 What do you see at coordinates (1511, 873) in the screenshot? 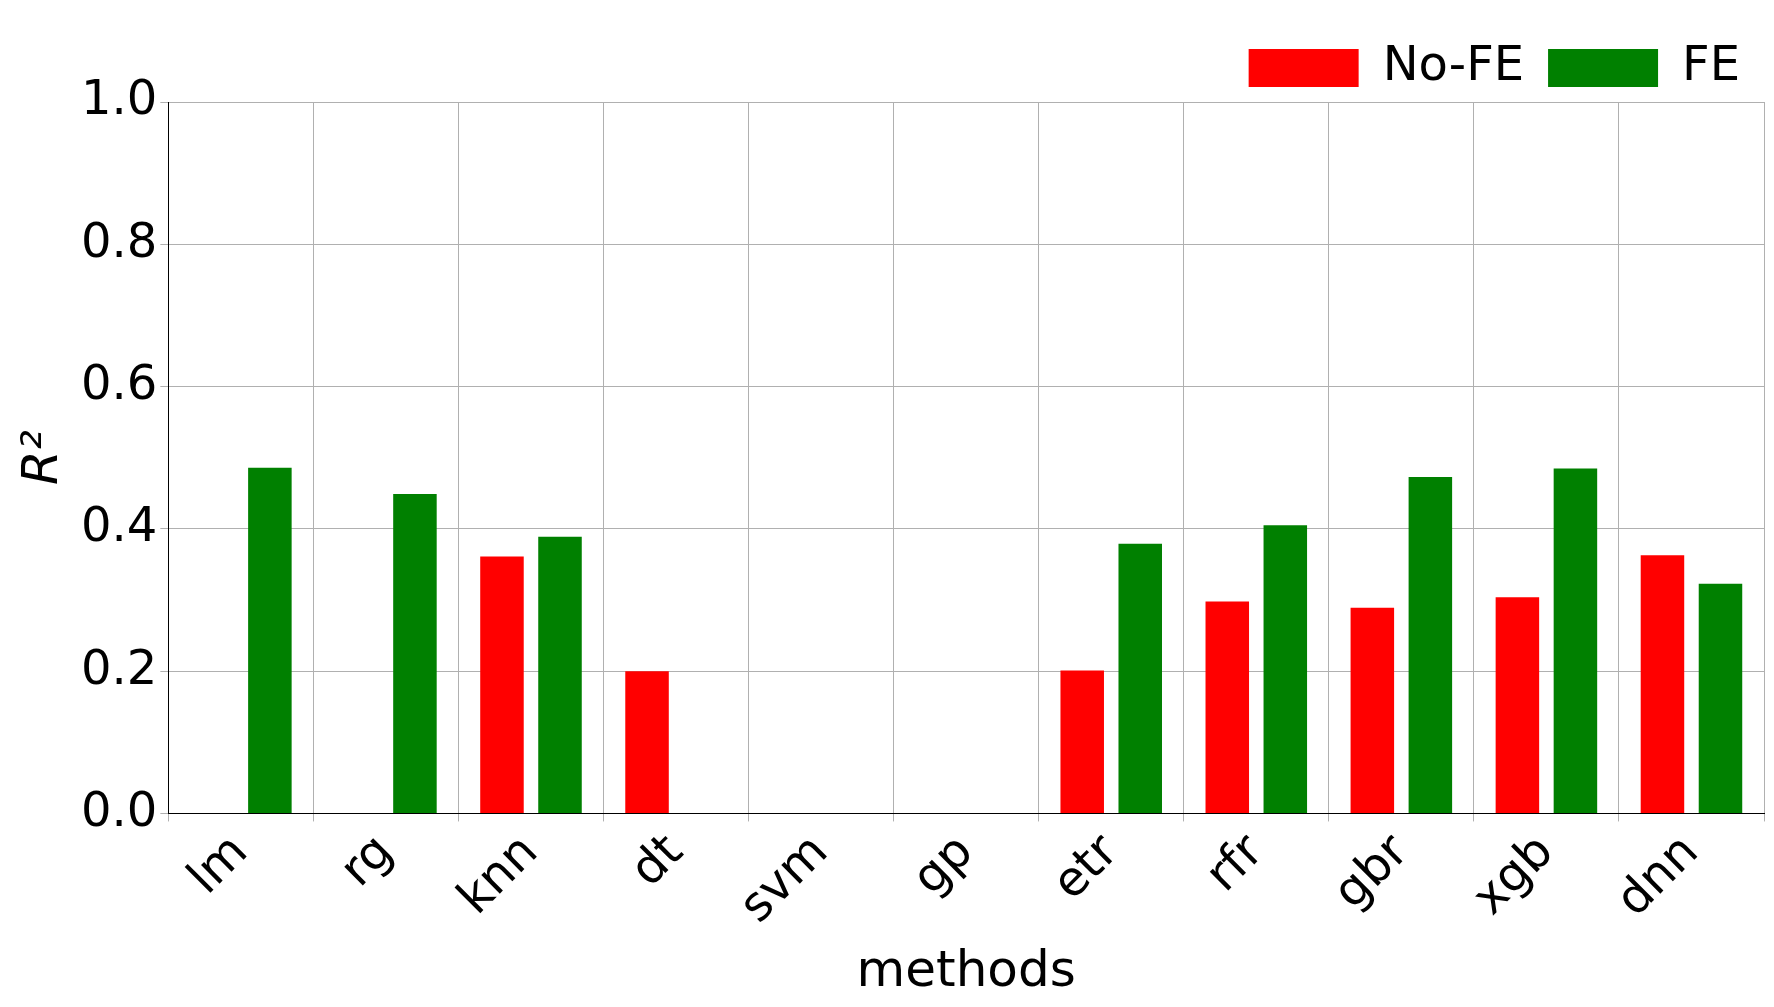
I see `x-tick-label: xgb` at bounding box center [1511, 873].